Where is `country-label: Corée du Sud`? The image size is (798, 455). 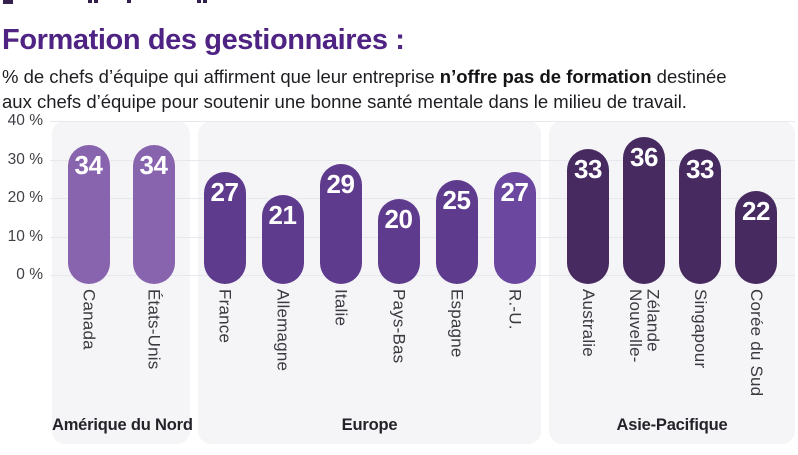
country-label: Corée du Sud is located at coordinates (756, 364).